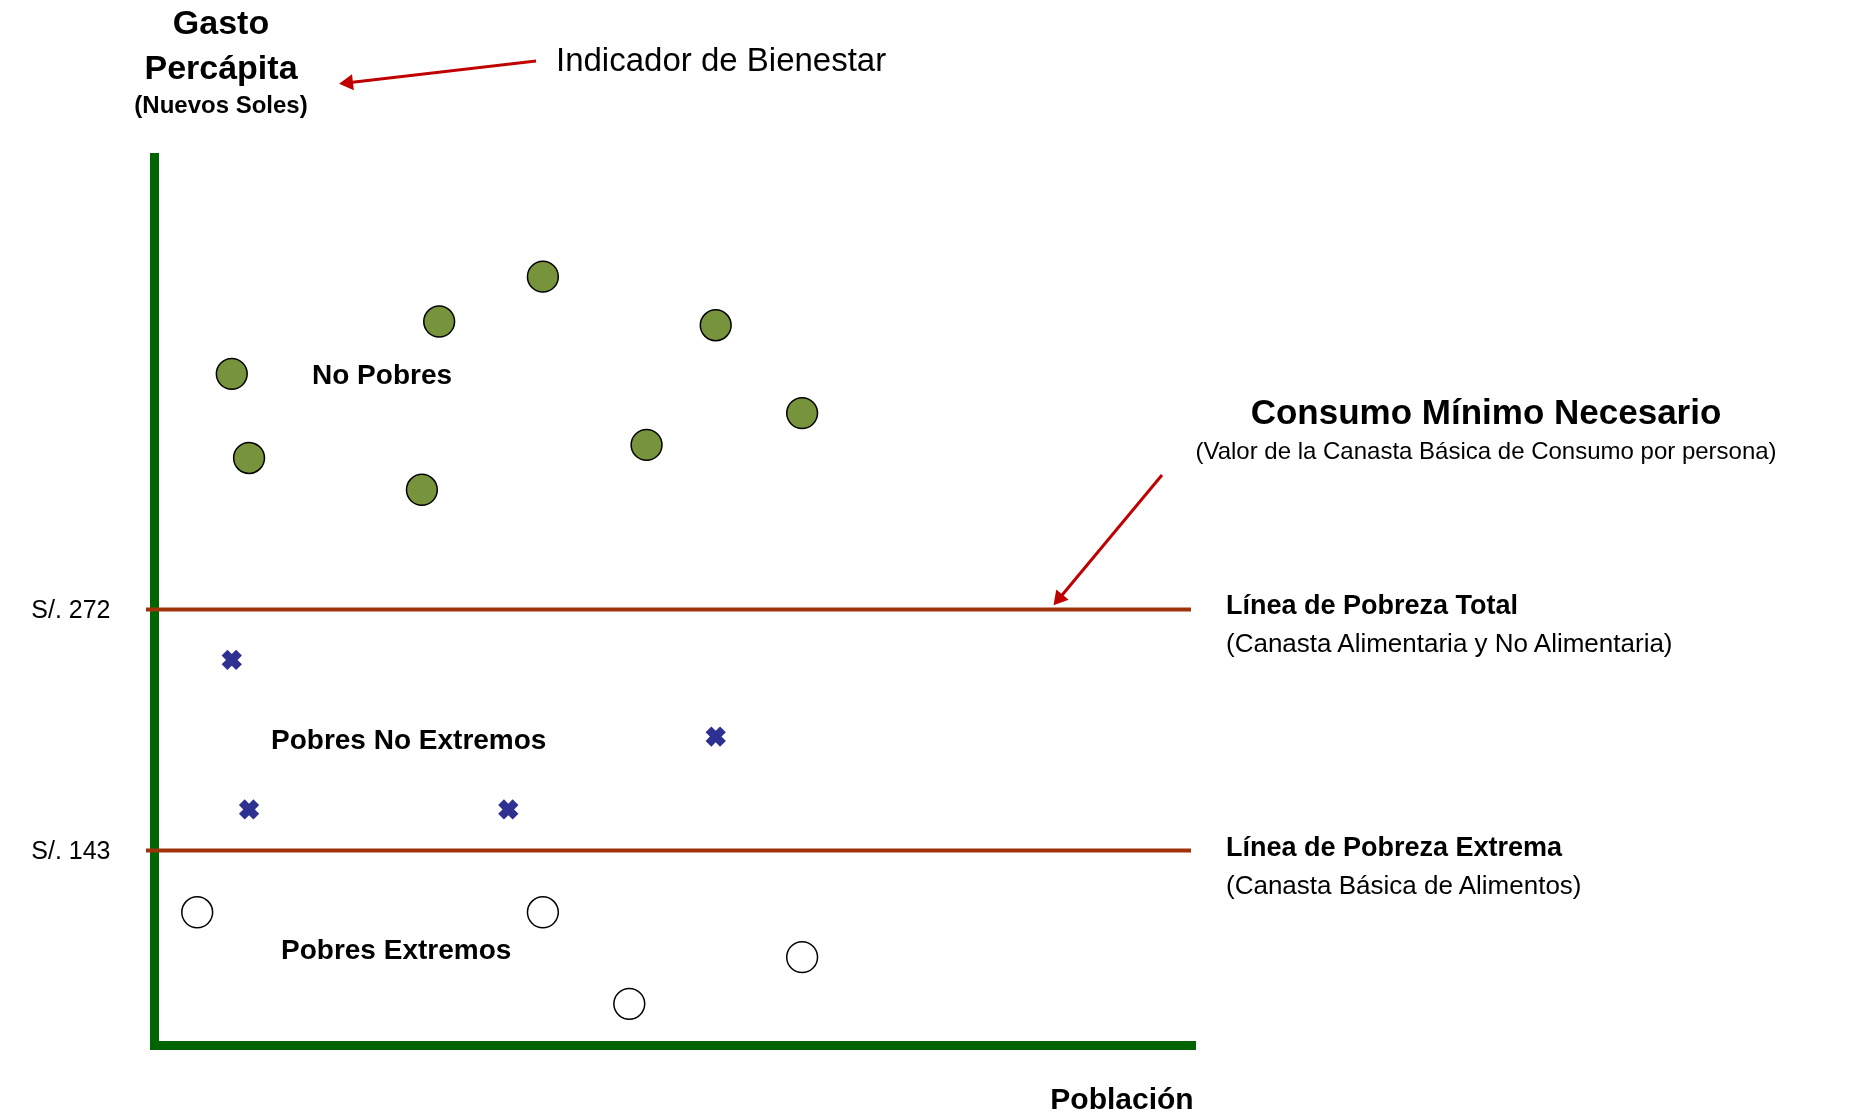  I want to click on y-tick-label: S/. 143, so click(71, 850).